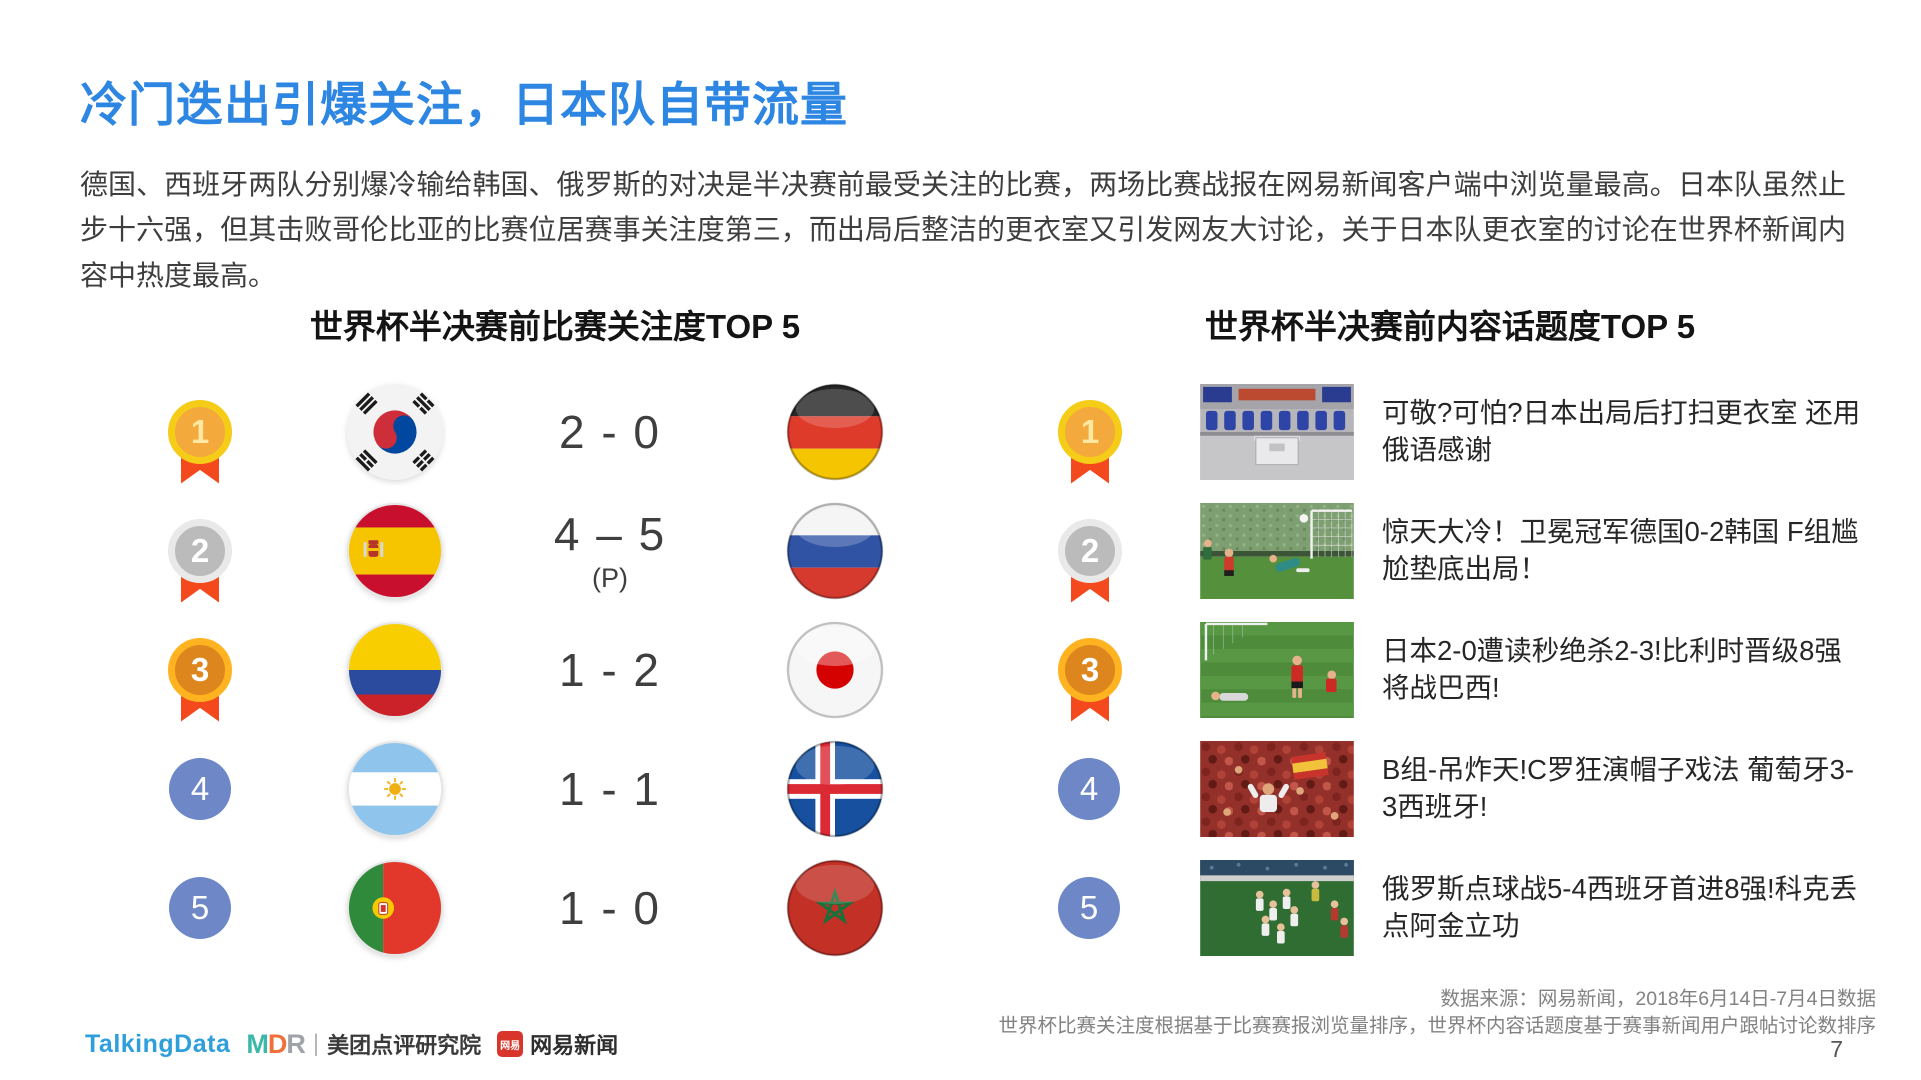 This screenshot has height=1080, width=1921. Describe the element at coordinates (520, 550) in the screenshot. I see `match-row: 2 4 – 5` at that location.